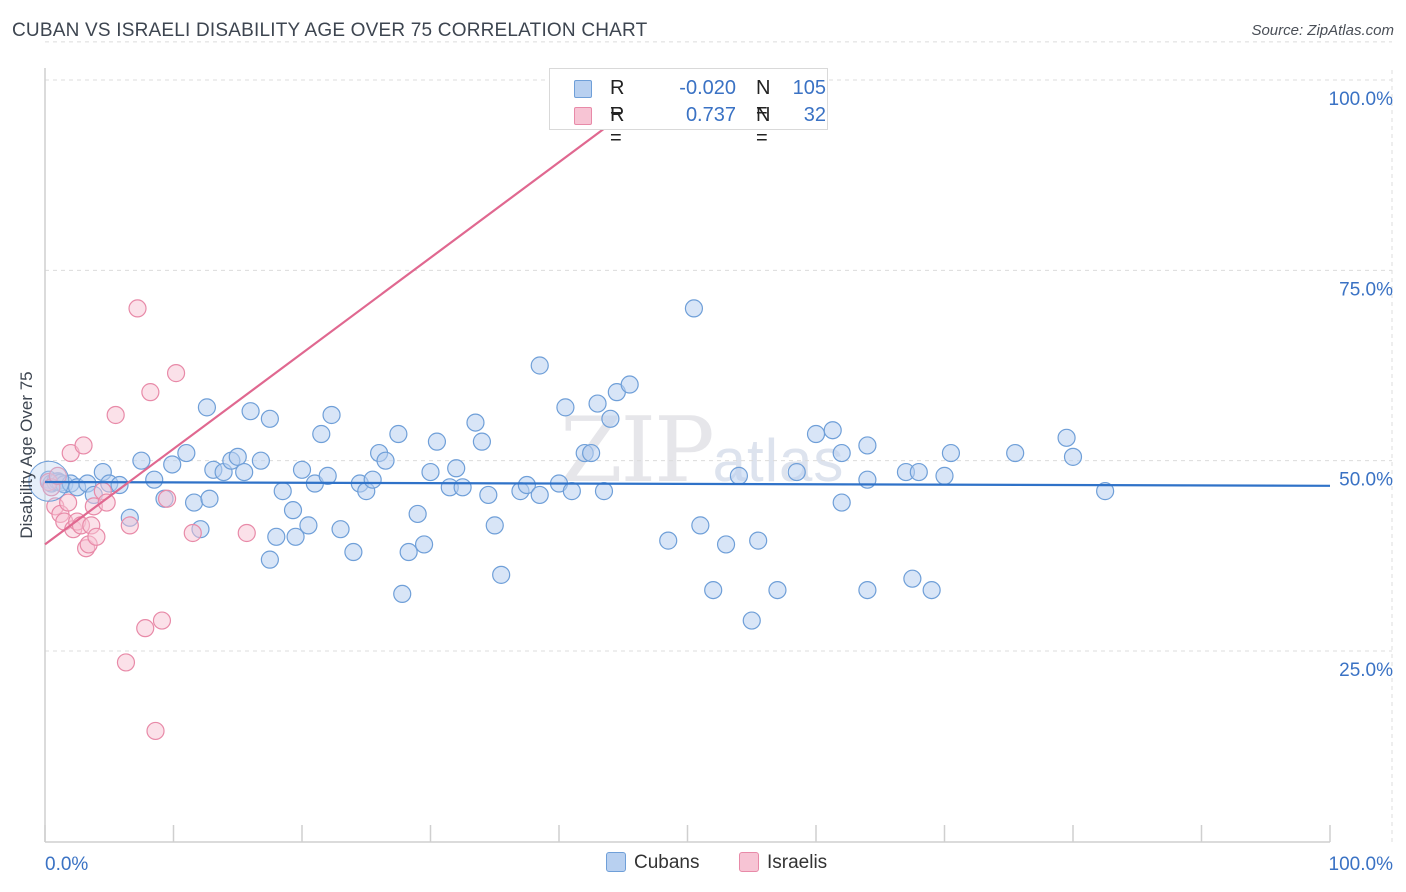 This screenshot has width=1406, height=892. What do you see at coordinates (583, 116) in the screenshot?
I see `legend-swatch-israelis` at bounding box center [583, 116].